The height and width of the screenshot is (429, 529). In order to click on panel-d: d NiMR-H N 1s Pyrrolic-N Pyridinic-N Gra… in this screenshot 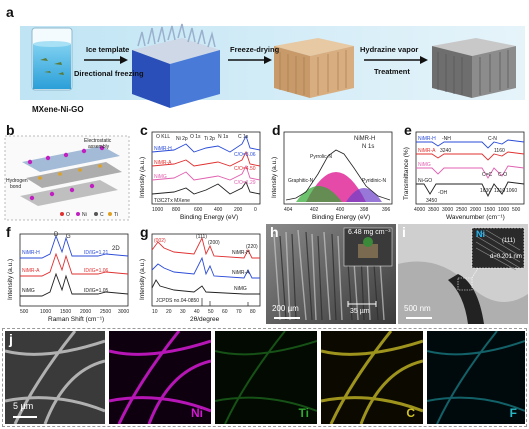, I will do `click(331, 172)`.